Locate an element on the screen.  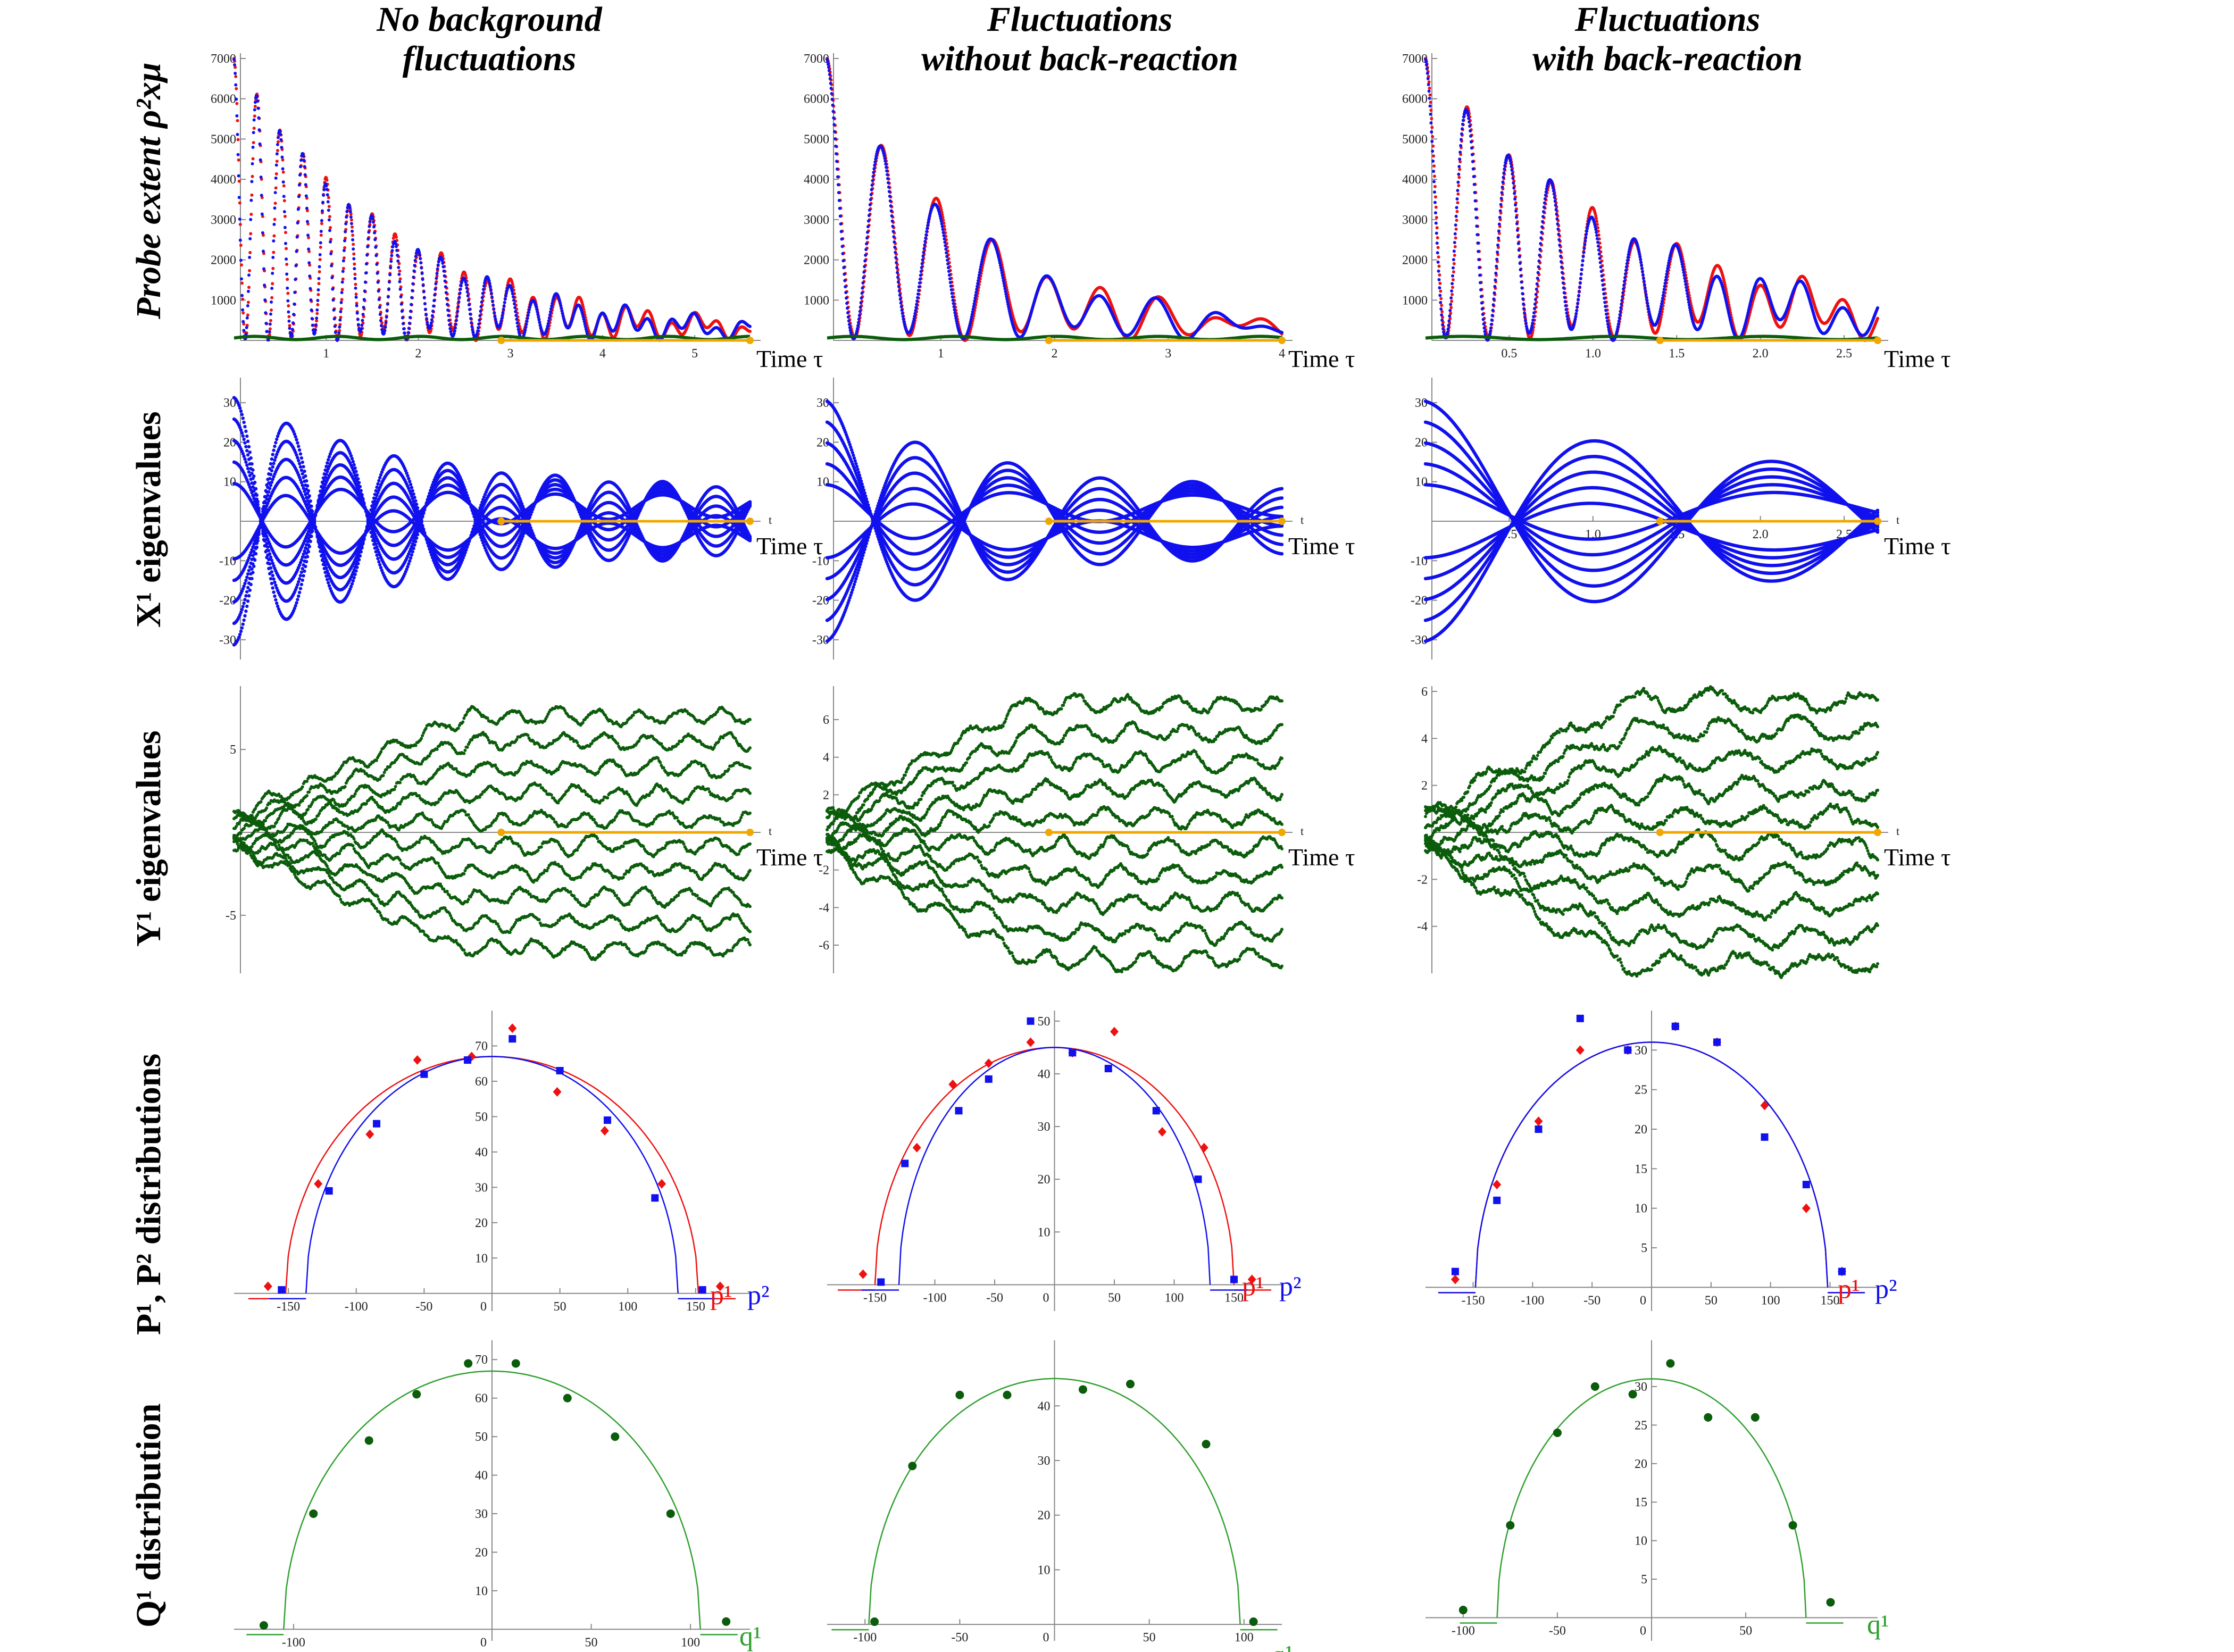
x-tick-label: 1.5 is located at coordinates (1677, 354).